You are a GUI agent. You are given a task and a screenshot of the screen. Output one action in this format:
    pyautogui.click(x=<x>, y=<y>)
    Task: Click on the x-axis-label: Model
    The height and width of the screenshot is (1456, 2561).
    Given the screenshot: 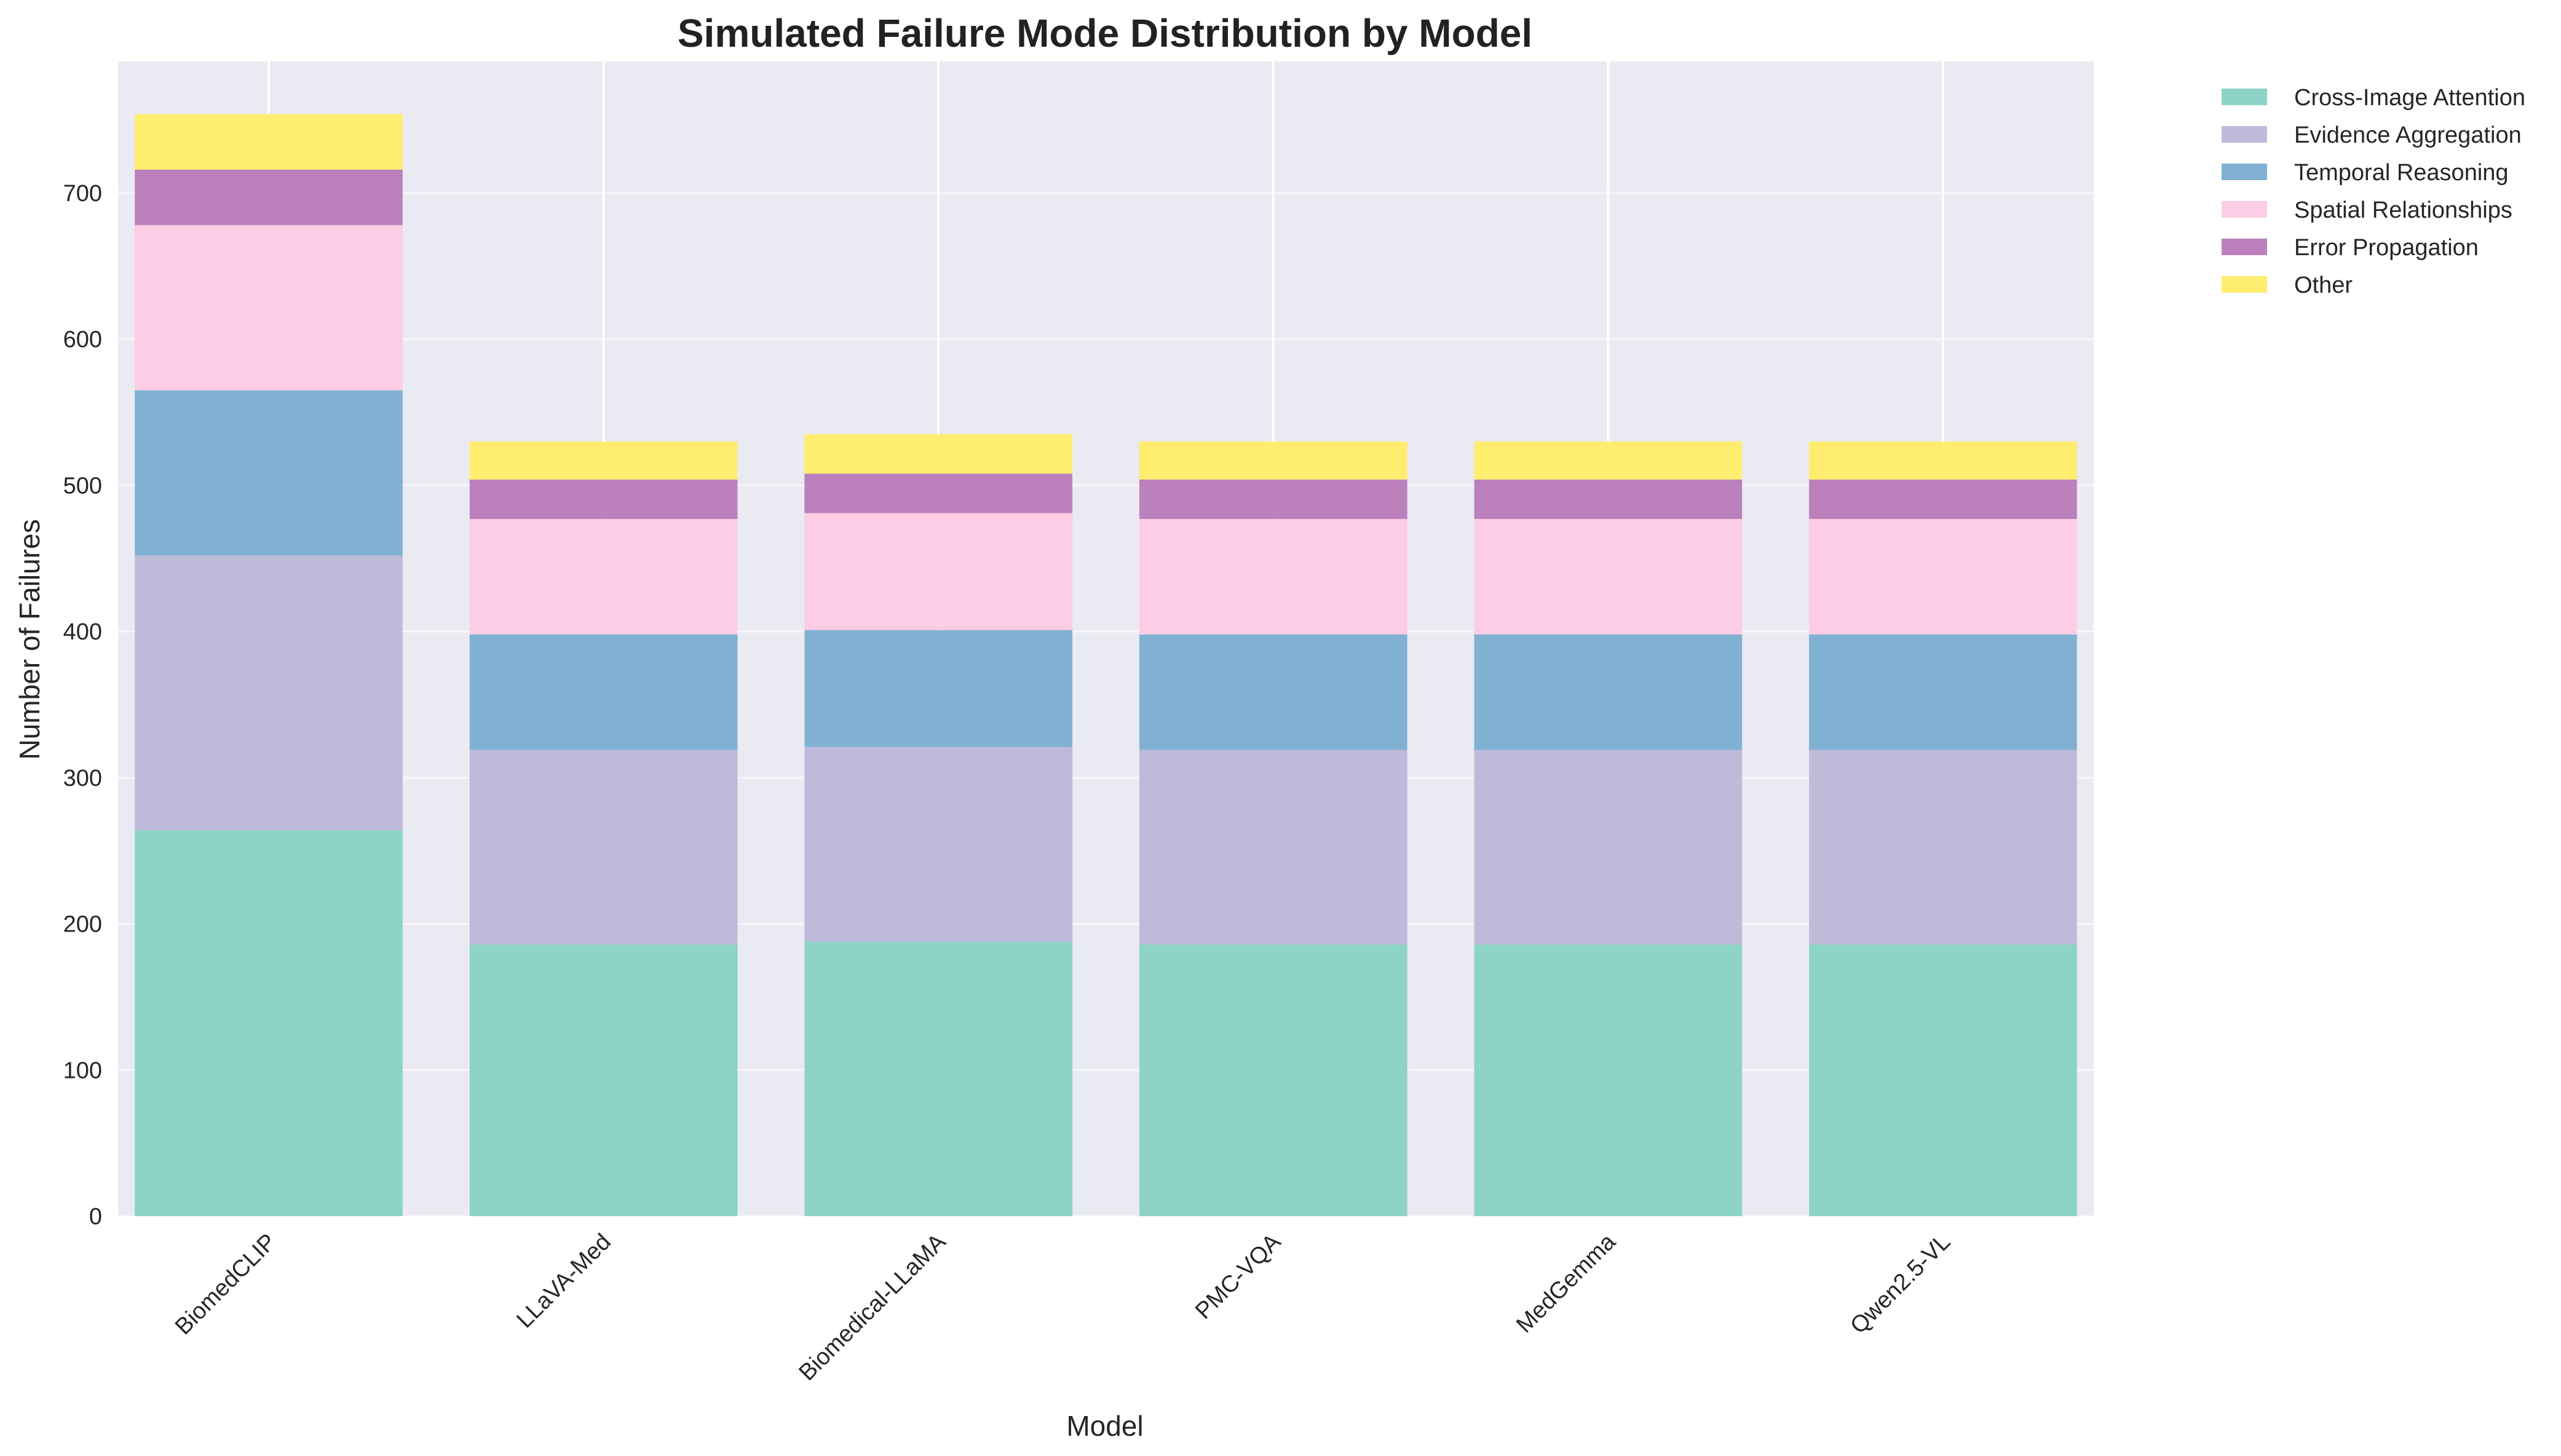 What is the action you would take?
    pyautogui.click(x=1104, y=1426)
    